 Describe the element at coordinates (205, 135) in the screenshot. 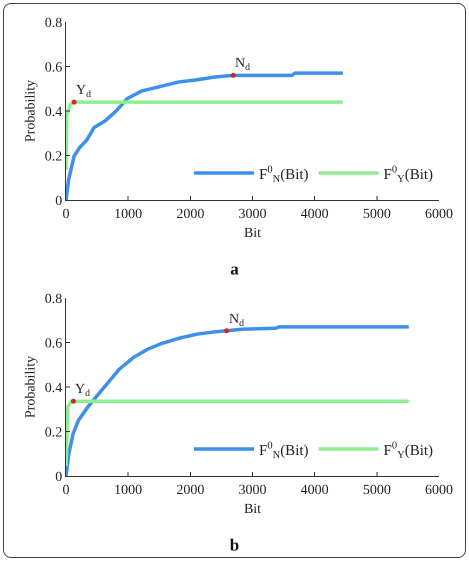

I see `line-series` at that location.